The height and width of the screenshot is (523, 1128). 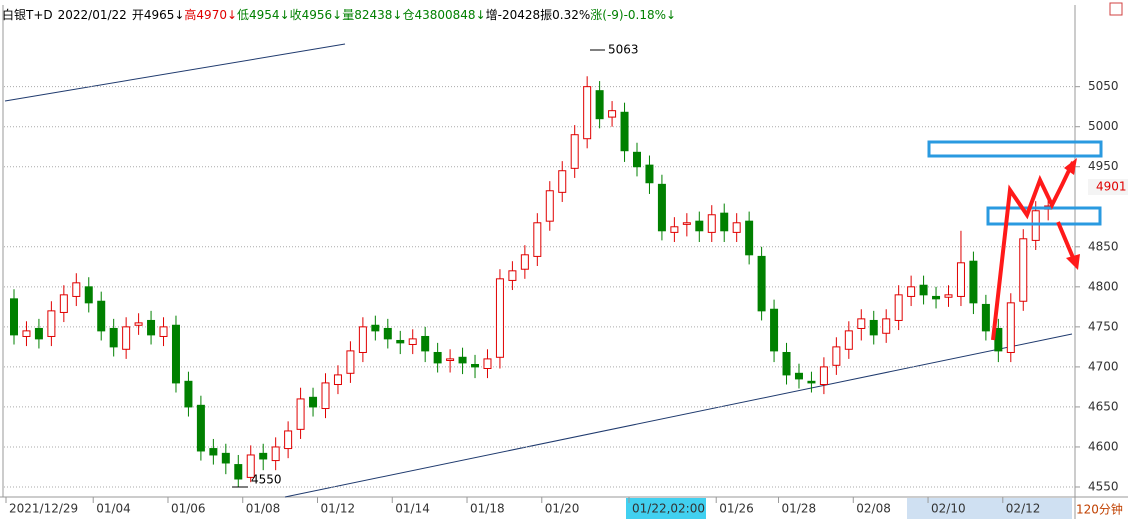 I want to click on x-tick-label: 01/14, so click(x=412, y=509).